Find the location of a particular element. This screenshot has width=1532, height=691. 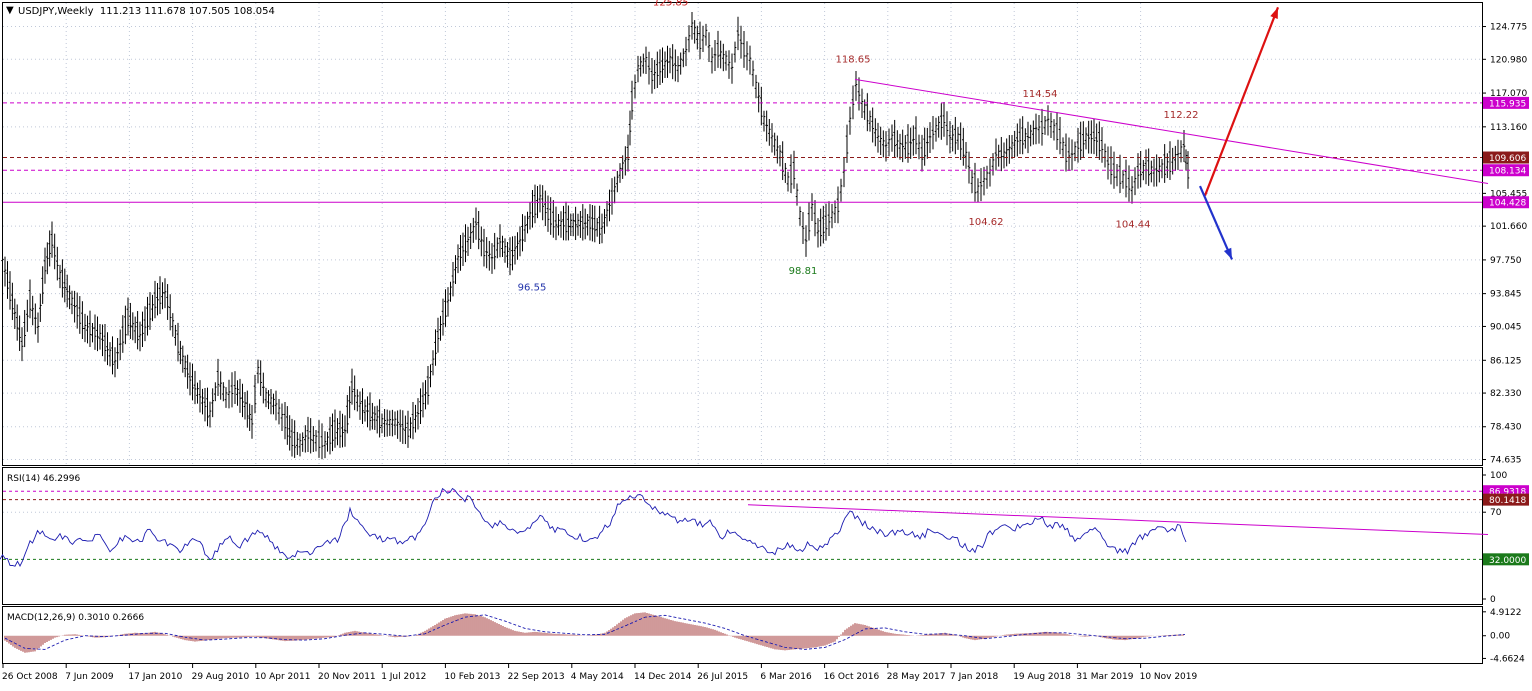

price-tick-label: 86.125 is located at coordinates (1506, 361).